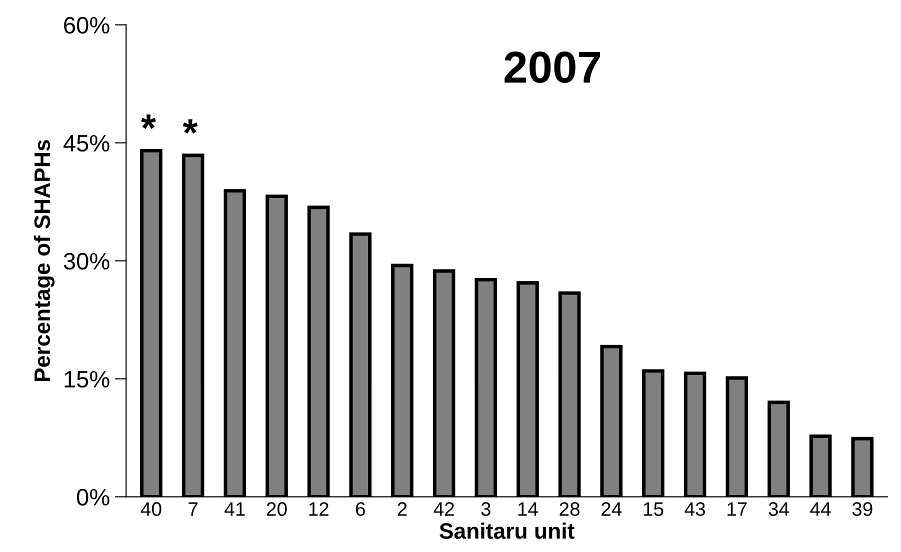 This screenshot has height=552, width=901. What do you see at coordinates (318, 509) in the screenshot?
I see `x-tick-label: 12` at bounding box center [318, 509].